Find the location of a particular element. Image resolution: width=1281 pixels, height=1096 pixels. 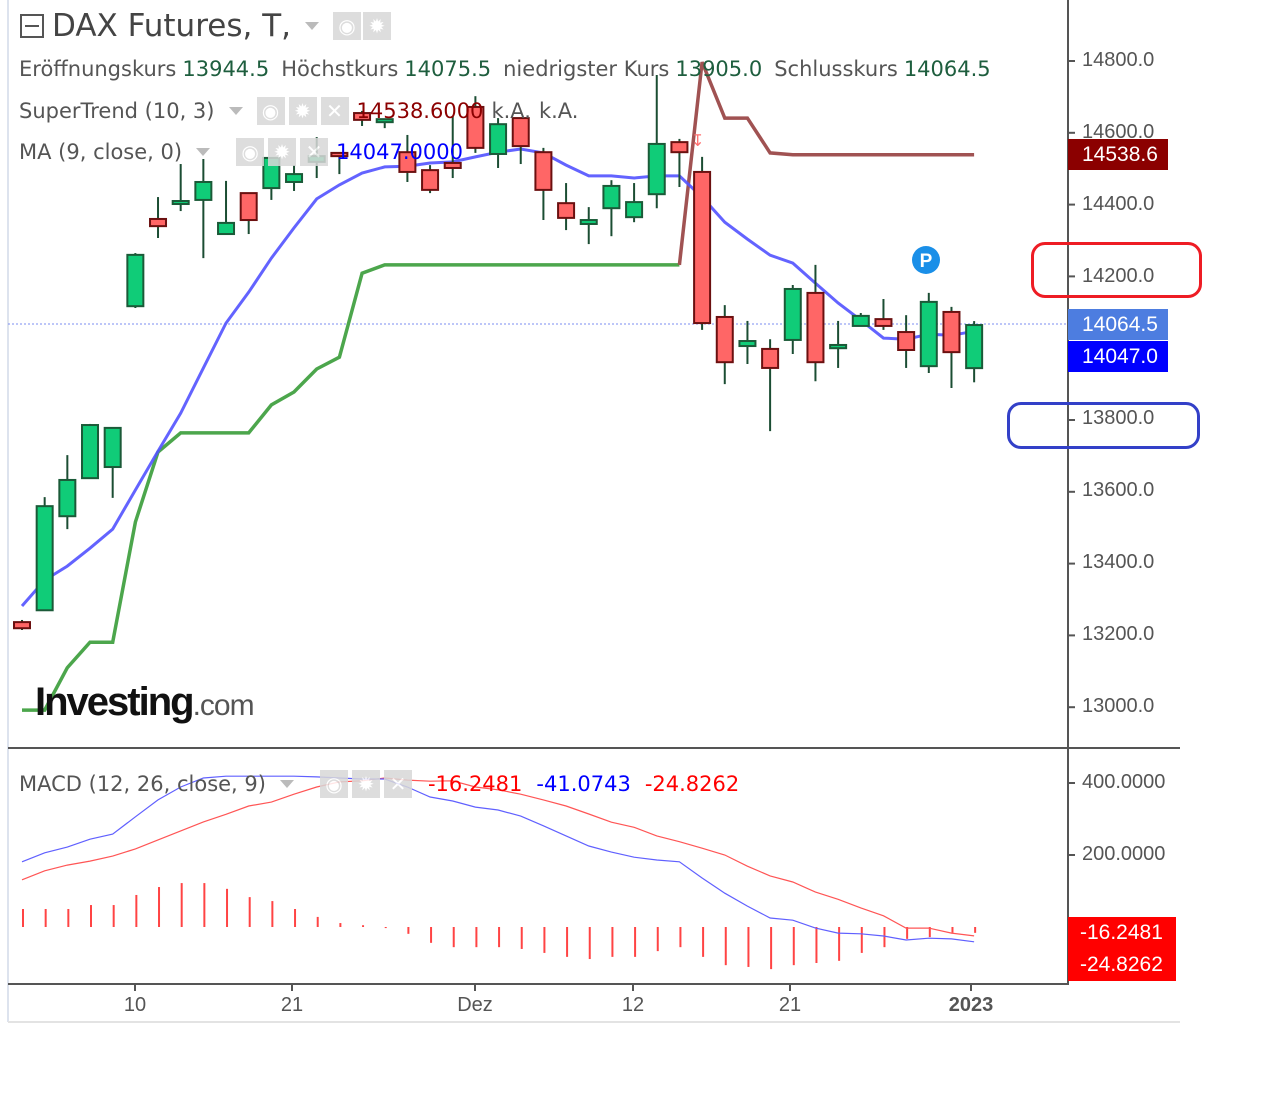

price-tick-label: 14800.0 is located at coordinates (1118, 60).